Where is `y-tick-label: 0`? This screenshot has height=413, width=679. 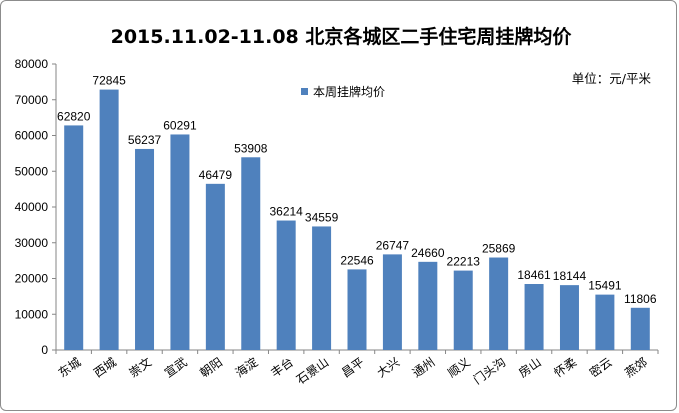 y-tick-label: 0 is located at coordinates (44, 350).